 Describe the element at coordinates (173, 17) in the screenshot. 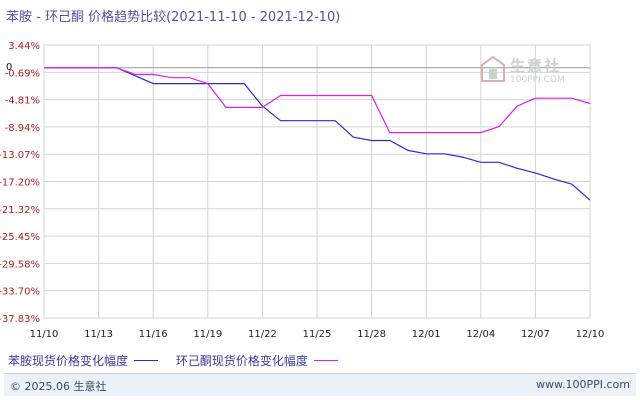

I see `chart-title: 苯胺 - 环己酮 价格趋势比较(2021-11-10 - 2021-12-10)` at that location.